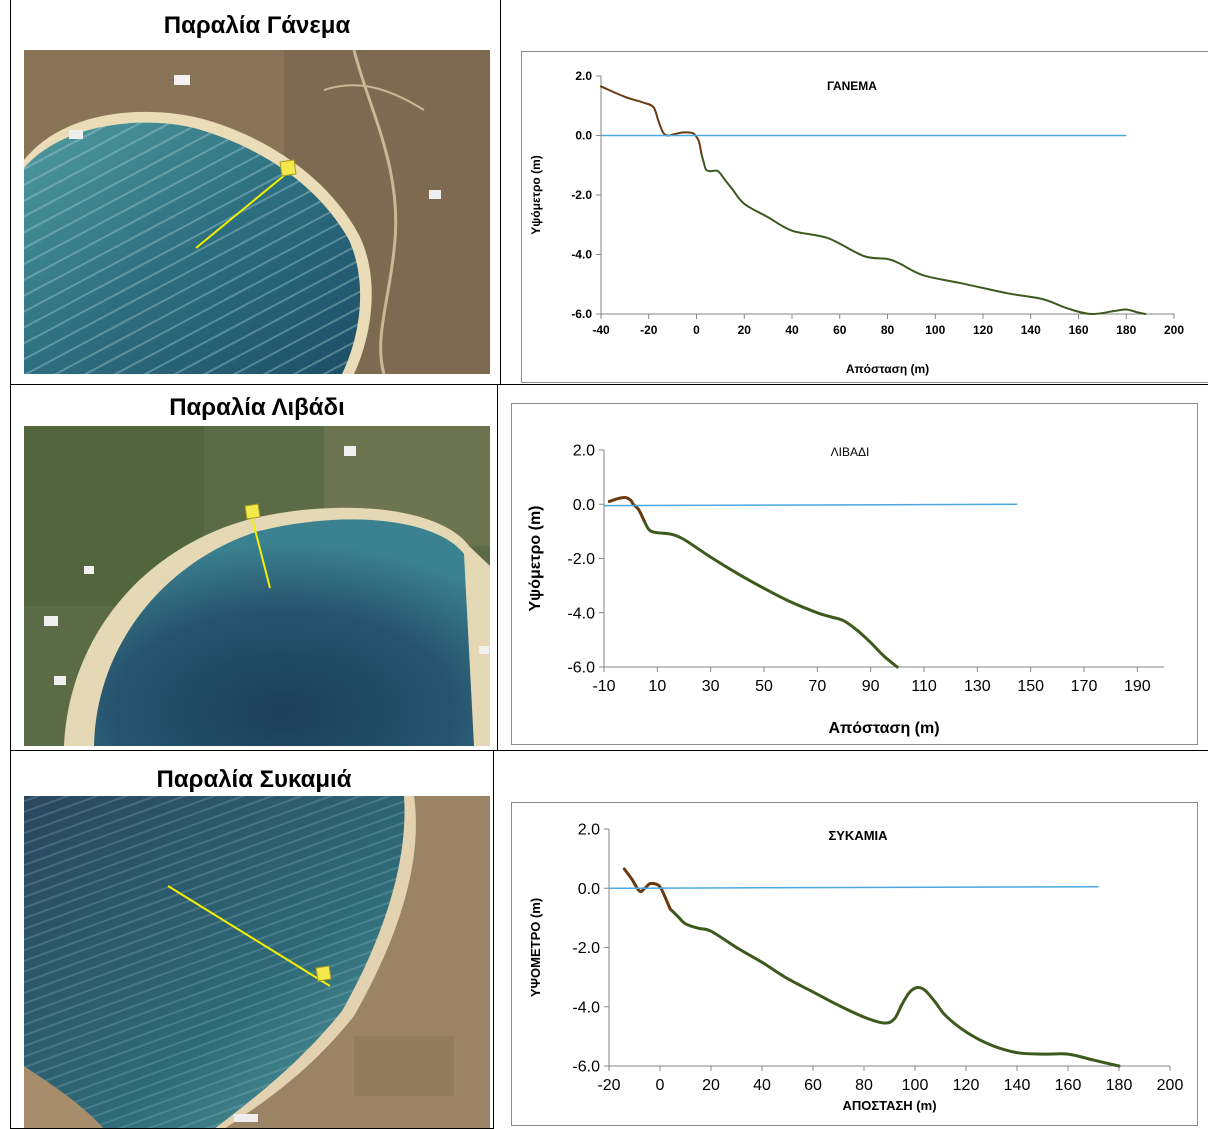  Describe the element at coordinates (764, 686) in the screenshot. I see `x-tick-label: 50` at that location.